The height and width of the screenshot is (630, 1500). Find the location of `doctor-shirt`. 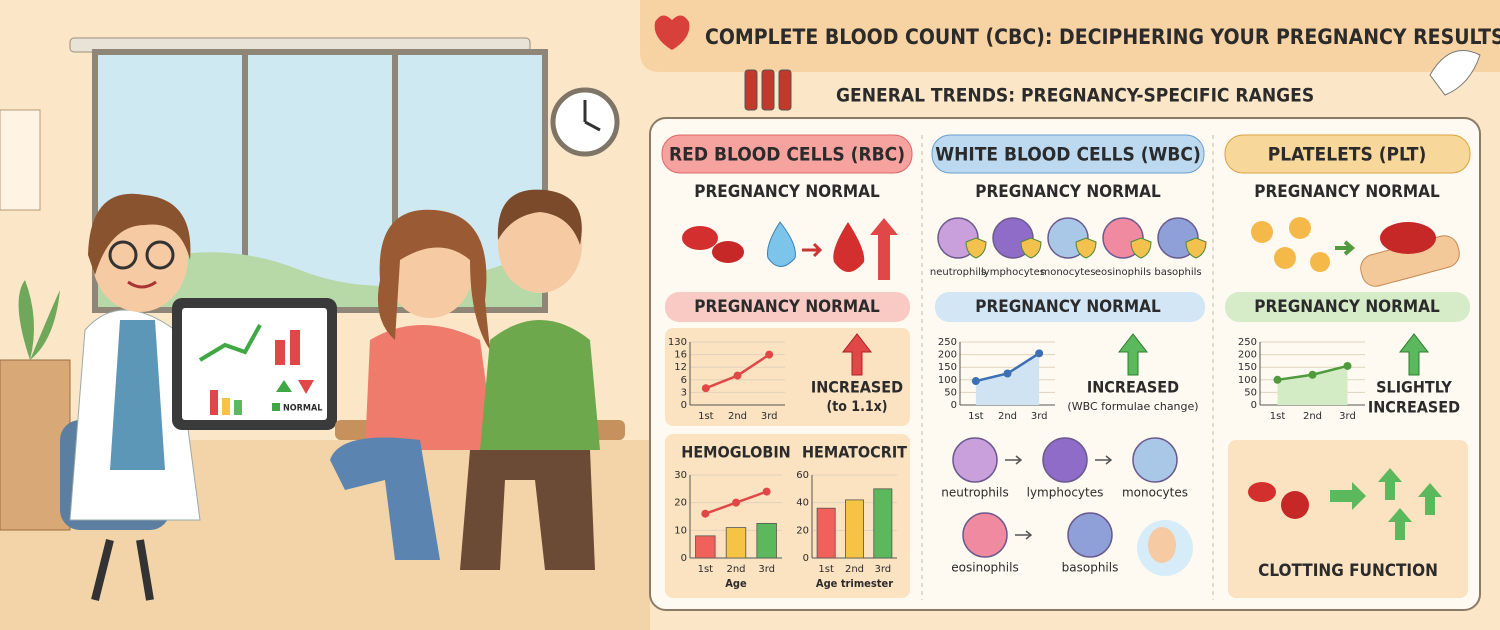

doctor-shirt is located at coordinates (137, 395).